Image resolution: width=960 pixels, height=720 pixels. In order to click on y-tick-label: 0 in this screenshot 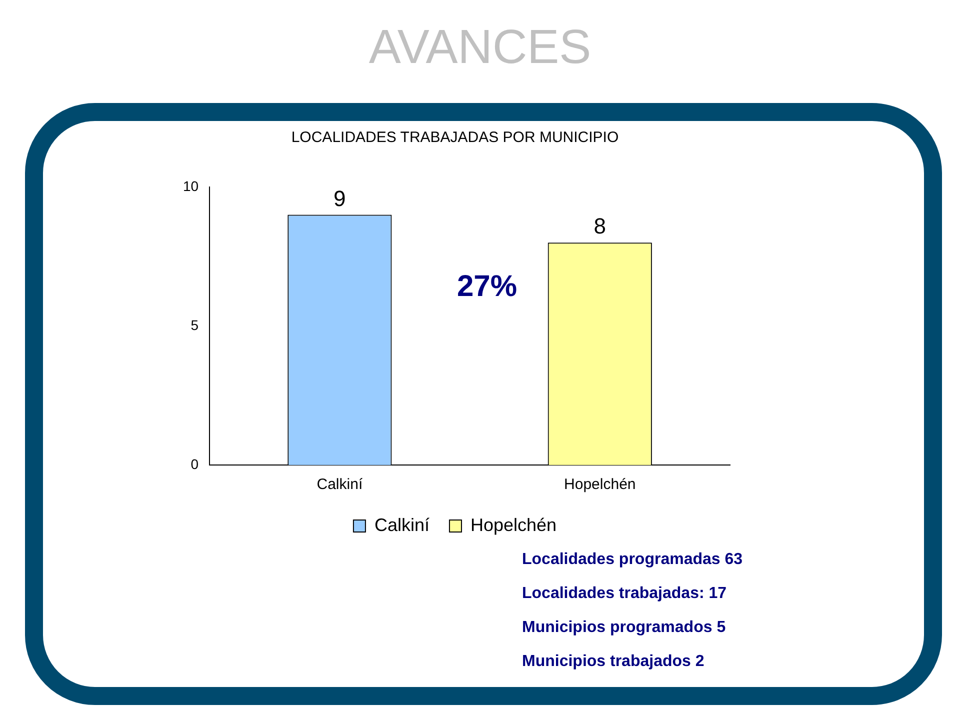, I will do `click(194, 464)`.